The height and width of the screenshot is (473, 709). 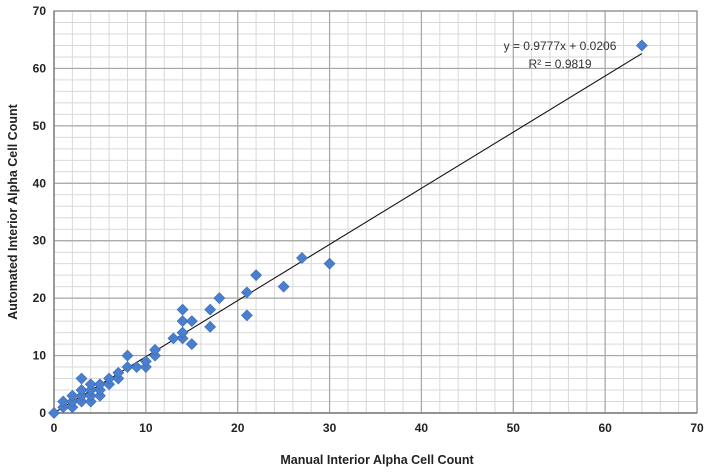 What do you see at coordinates (40, 11) in the screenshot?
I see `y-tick-label: 70` at bounding box center [40, 11].